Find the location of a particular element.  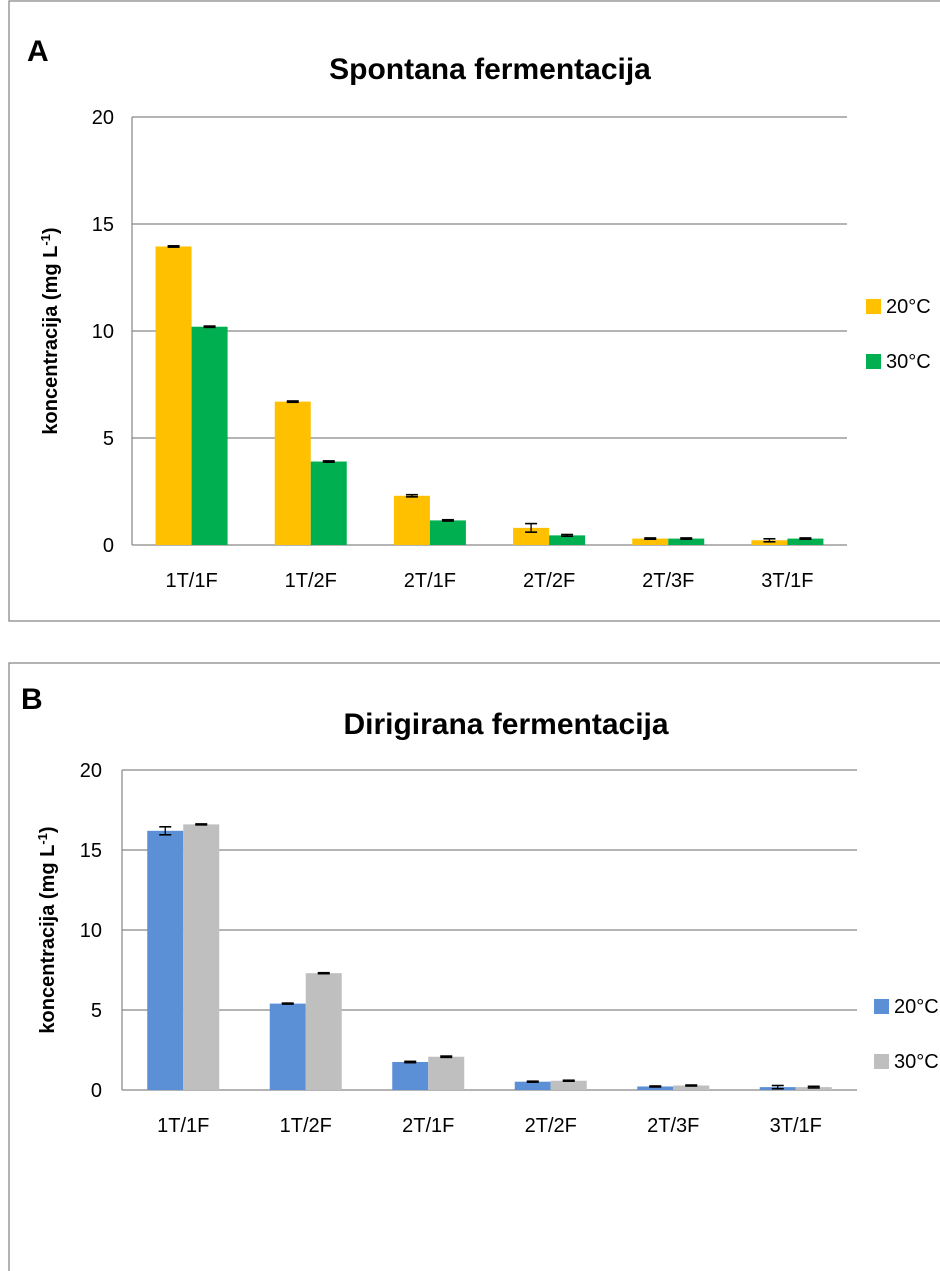

chart-a-legend-label: 30°C is located at coordinates (908, 362).